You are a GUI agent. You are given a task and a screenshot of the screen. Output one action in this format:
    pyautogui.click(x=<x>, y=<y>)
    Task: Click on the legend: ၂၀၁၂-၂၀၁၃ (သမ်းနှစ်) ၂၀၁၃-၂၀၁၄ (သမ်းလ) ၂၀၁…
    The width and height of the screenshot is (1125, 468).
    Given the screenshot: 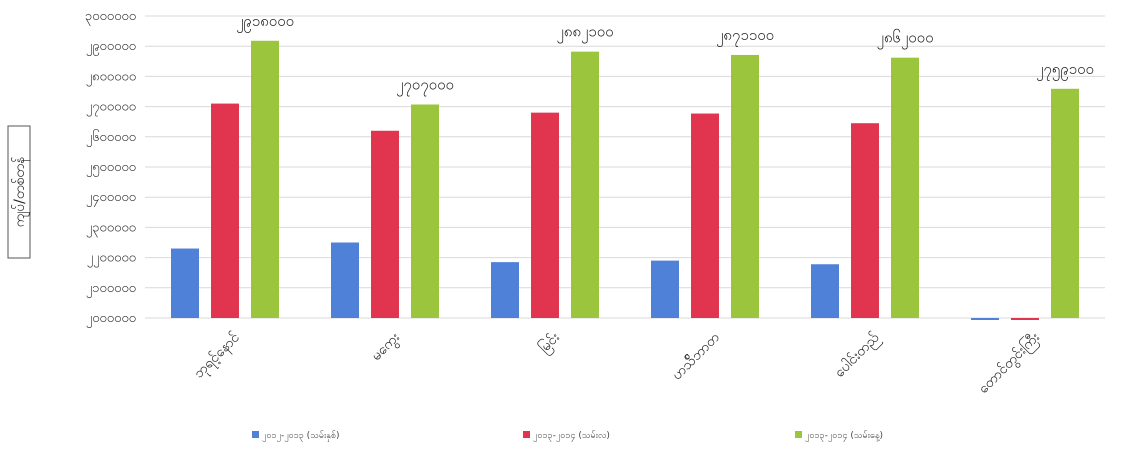 What is the action you would take?
    pyautogui.click(x=567, y=436)
    